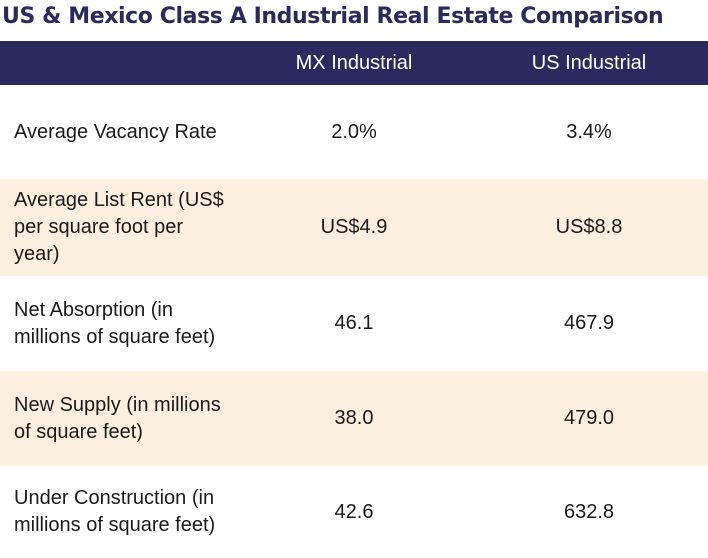  What do you see at coordinates (589, 418) in the screenshot?
I see `us-value-new-supply: 479.0` at bounding box center [589, 418].